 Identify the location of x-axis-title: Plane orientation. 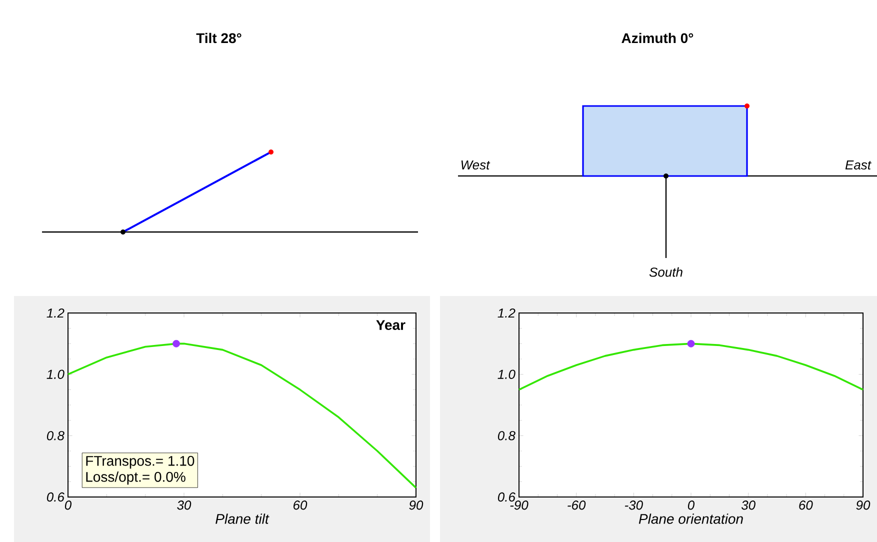
(690, 519).